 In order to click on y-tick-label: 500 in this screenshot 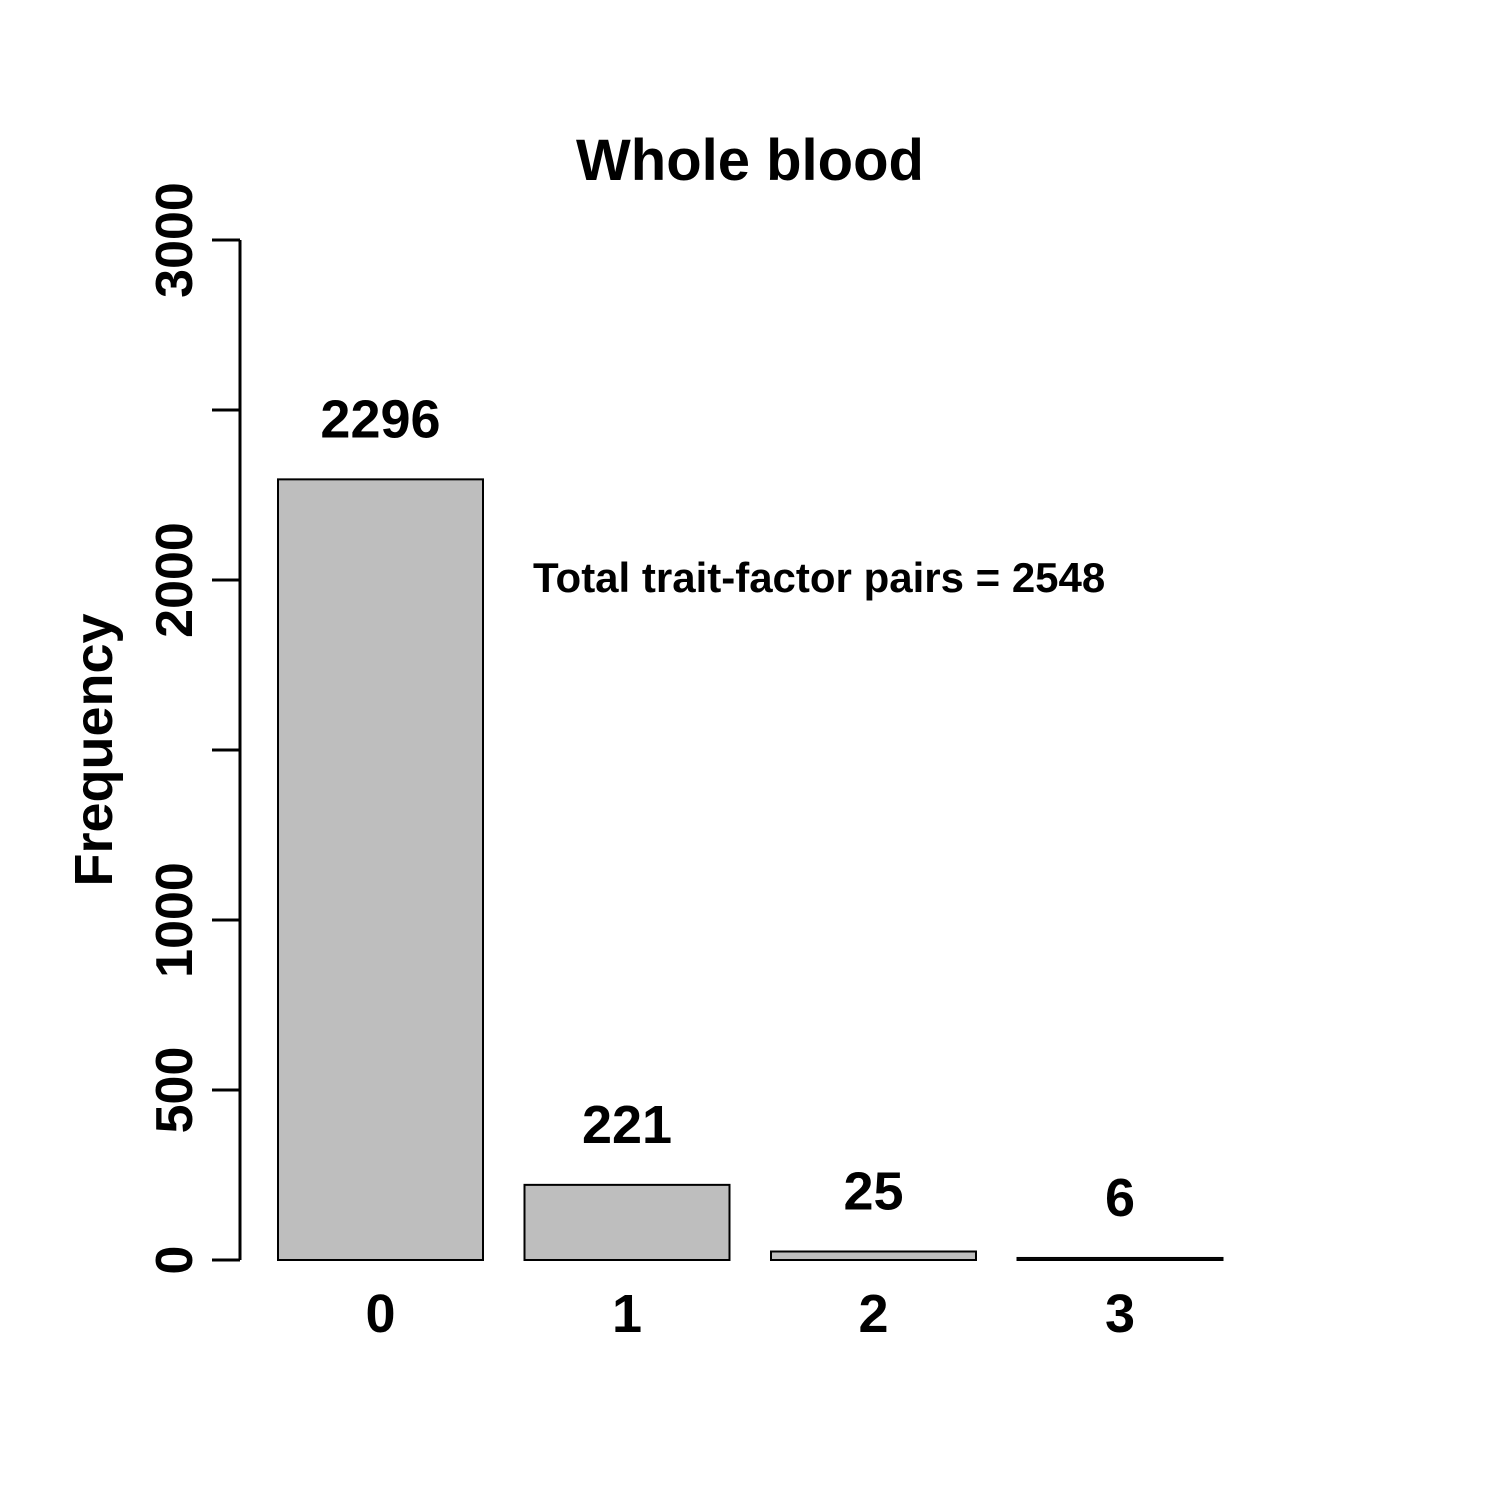, I will do `click(175, 1090)`.